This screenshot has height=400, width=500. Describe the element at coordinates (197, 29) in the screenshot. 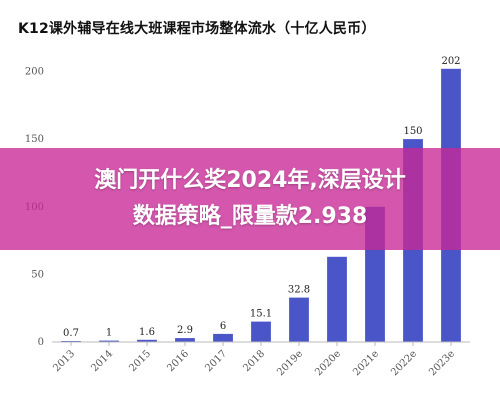

I see `chart-title: K12课外辅导在线大班课程市场整体流水（十亿人民币）` at that location.